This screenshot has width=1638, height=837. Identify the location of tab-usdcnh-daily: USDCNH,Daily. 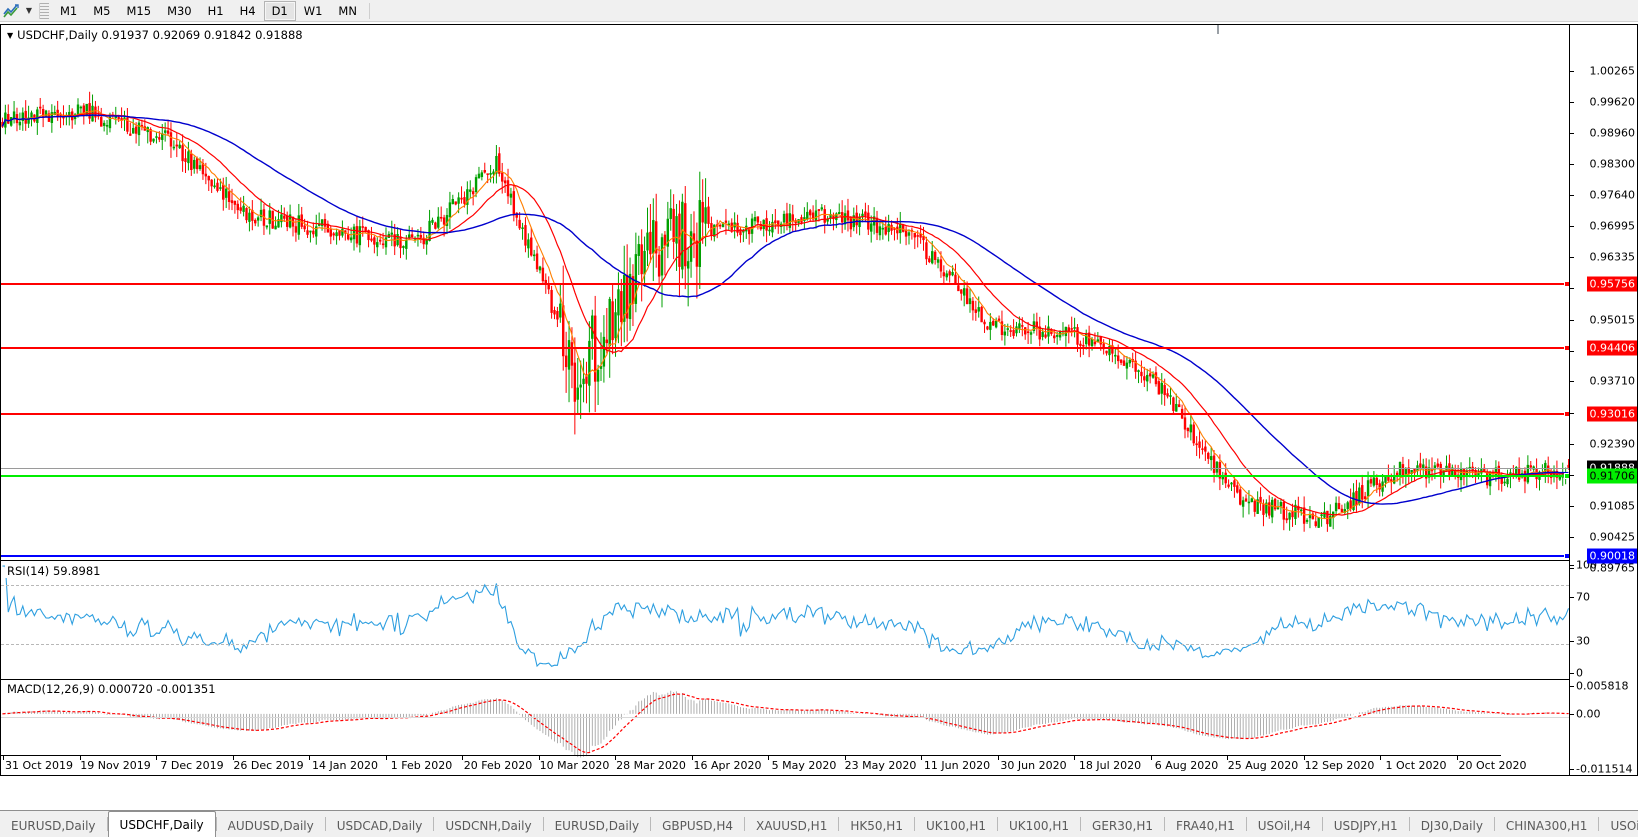
(488, 825).